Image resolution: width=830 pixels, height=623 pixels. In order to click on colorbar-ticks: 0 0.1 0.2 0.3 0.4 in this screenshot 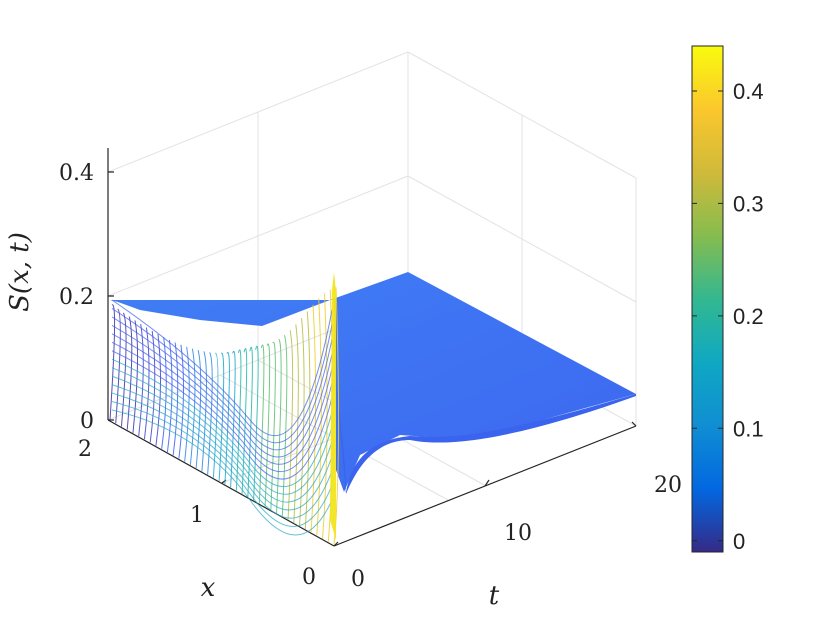, I will do `click(728, 316)`.